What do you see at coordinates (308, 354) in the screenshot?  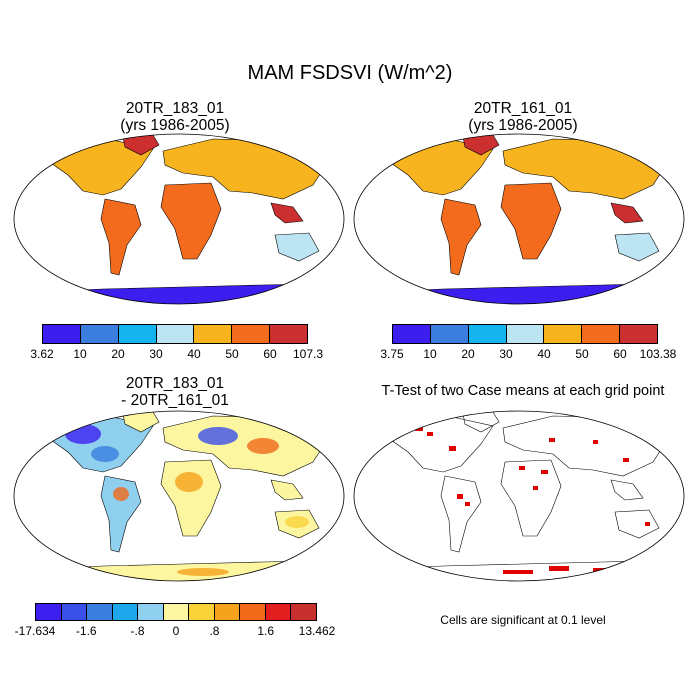 I see `colorbar-tick-label: 107.3` at bounding box center [308, 354].